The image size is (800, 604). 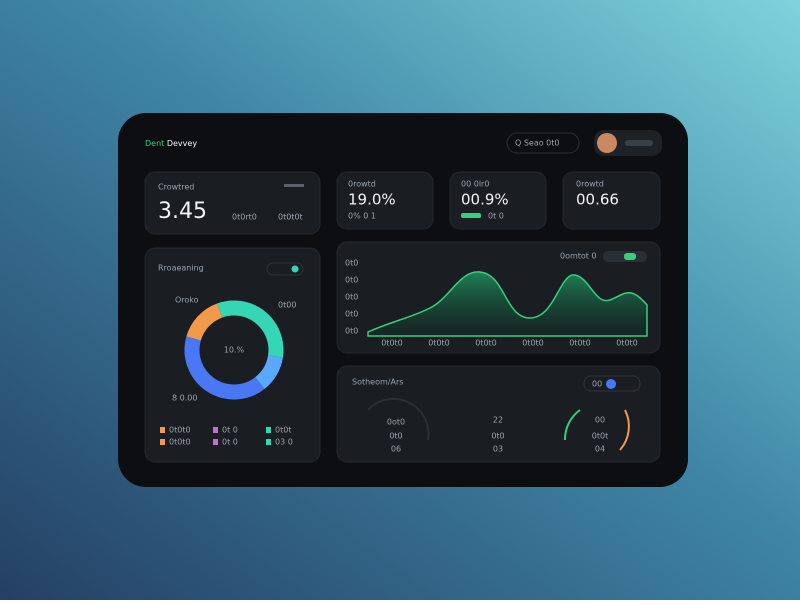 What do you see at coordinates (184, 398) in the screenshot?
I see `callout: 8 0.00` at bounding box center [184, 398].